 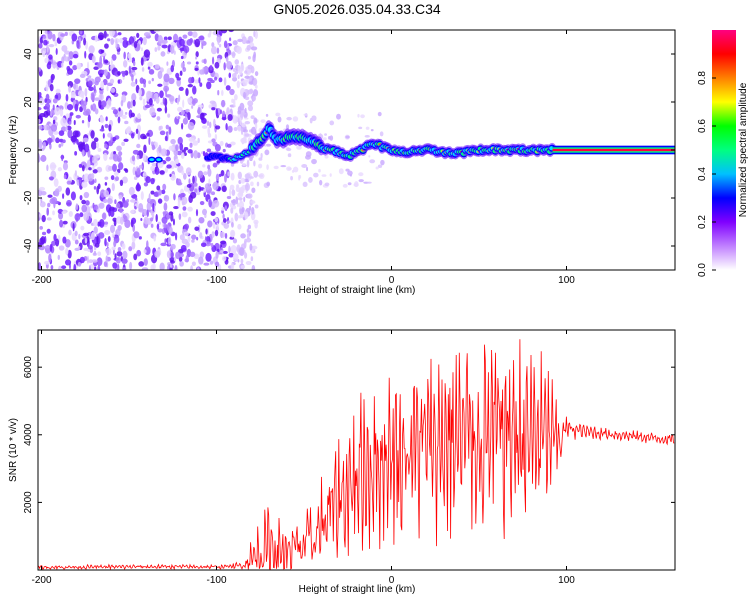 I want to click on colorbar-label: Normalized spectral amplitude, so click(x=743, y=149).